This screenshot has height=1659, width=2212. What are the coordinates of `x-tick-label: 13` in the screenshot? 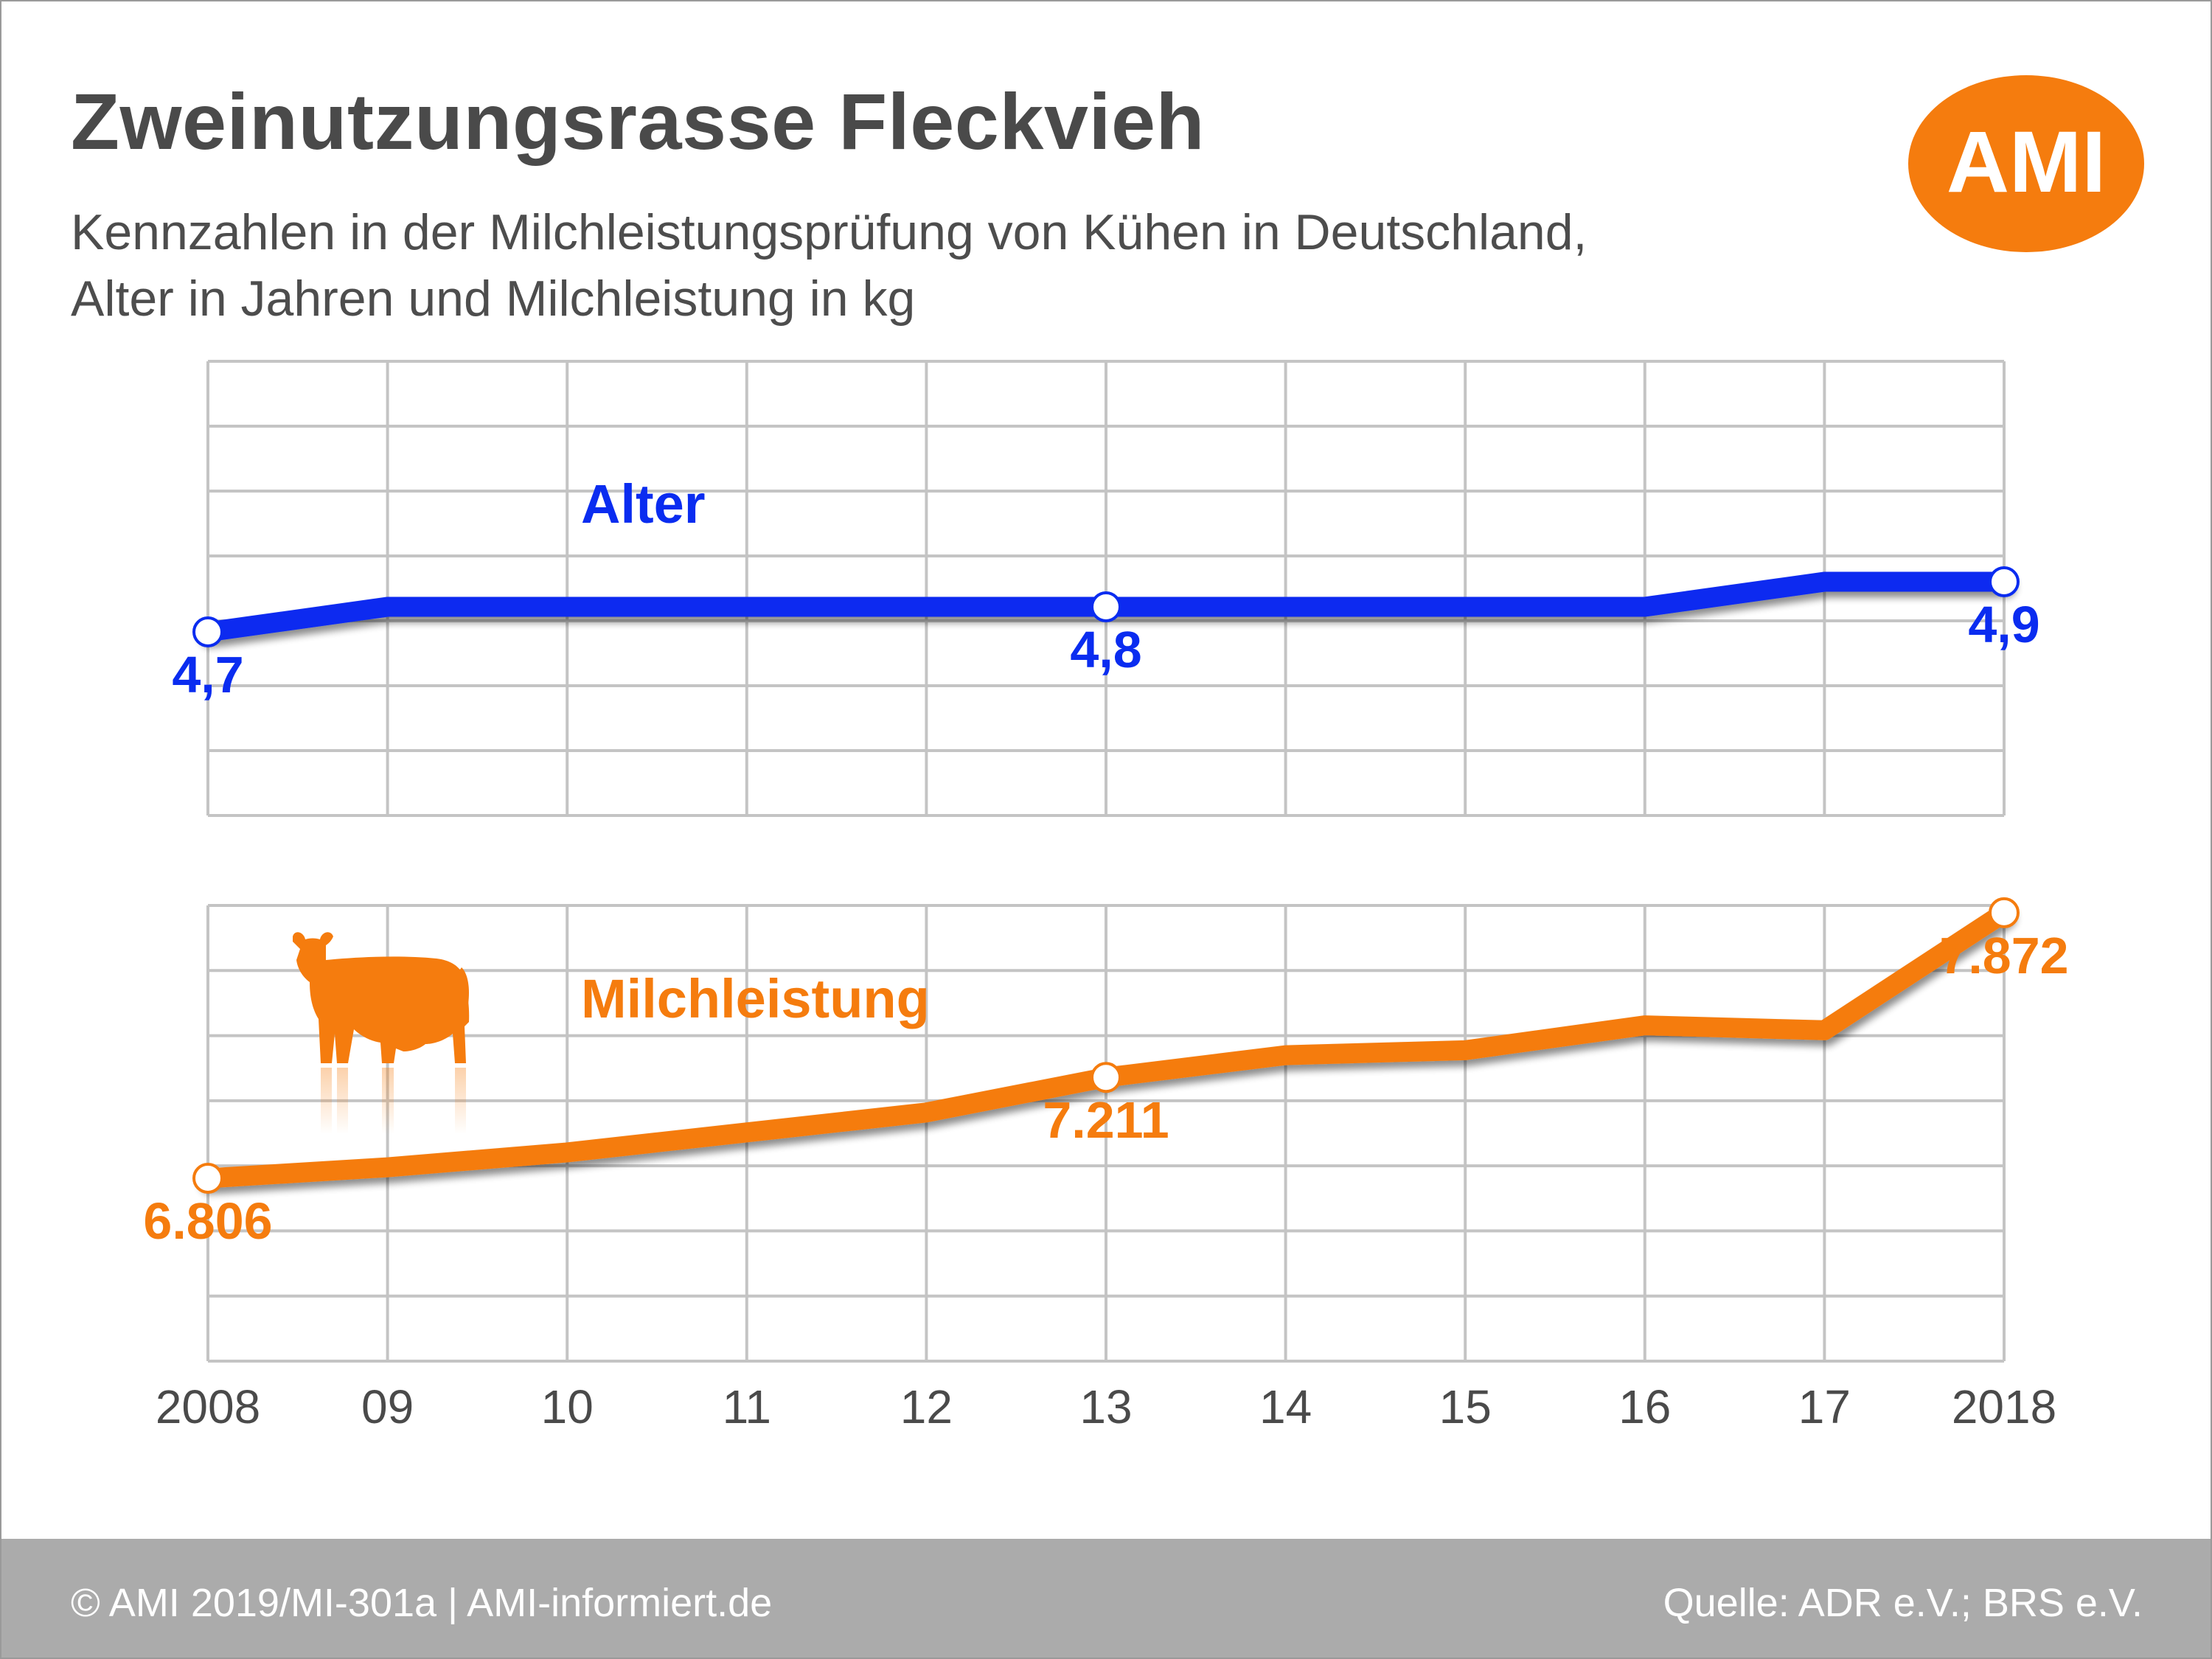 It's located at (1105, 1406).